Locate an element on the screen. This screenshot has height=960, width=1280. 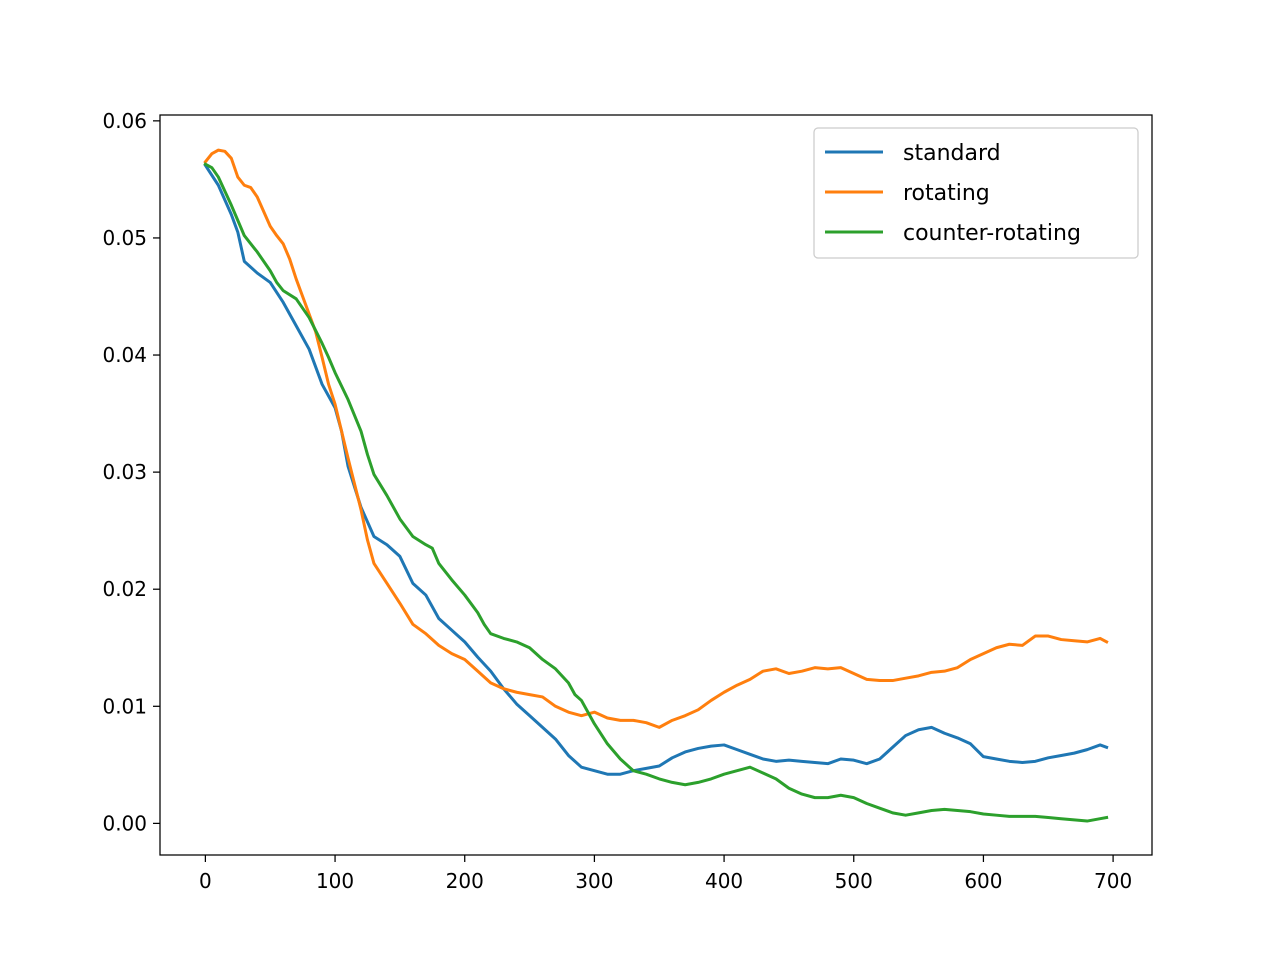
legend-box is located at coordinates (976, 193).